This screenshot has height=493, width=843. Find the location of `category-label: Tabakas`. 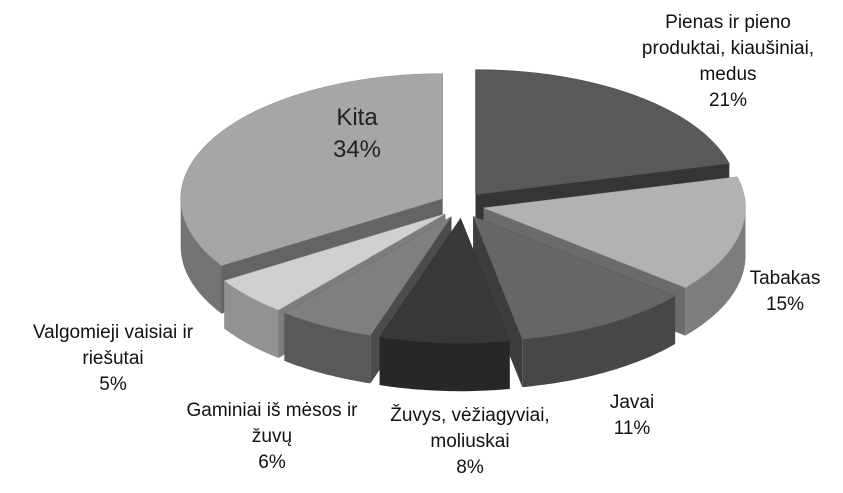

category-label: Tabakas is located at coordinates (785, 278).